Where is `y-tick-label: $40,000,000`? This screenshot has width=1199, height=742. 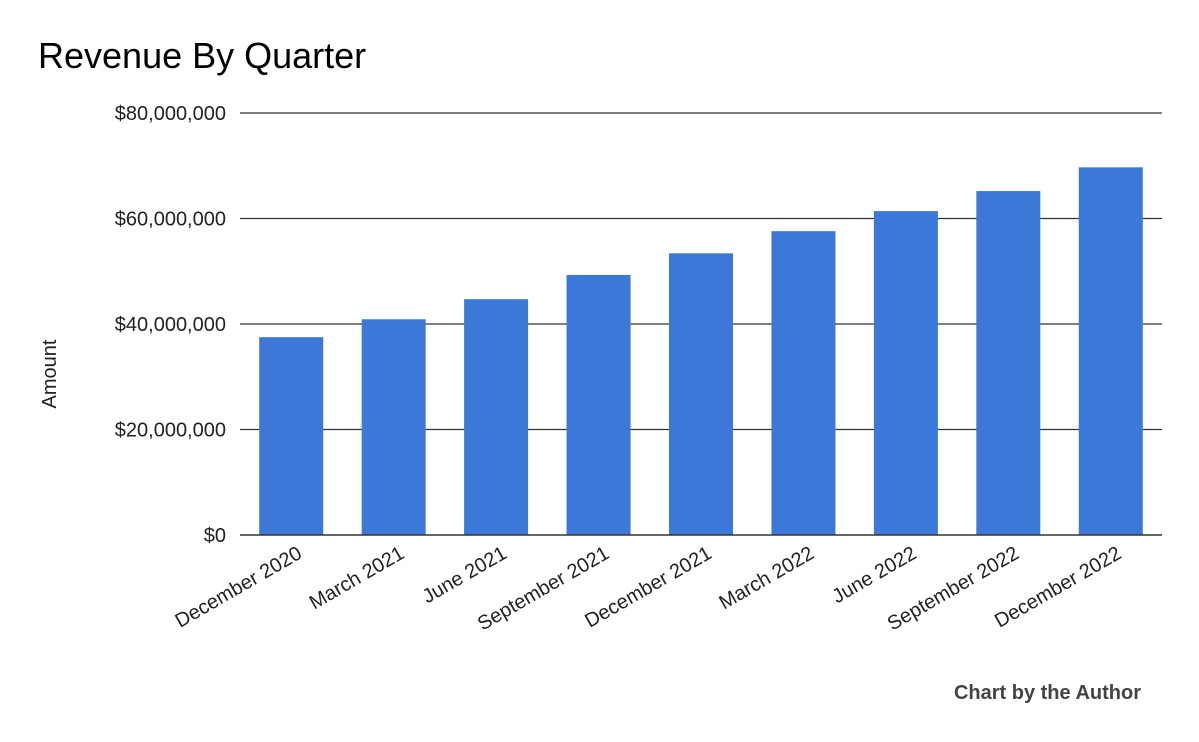
y-tick-label: $40,000,000 is located at coordinates (170, 325).